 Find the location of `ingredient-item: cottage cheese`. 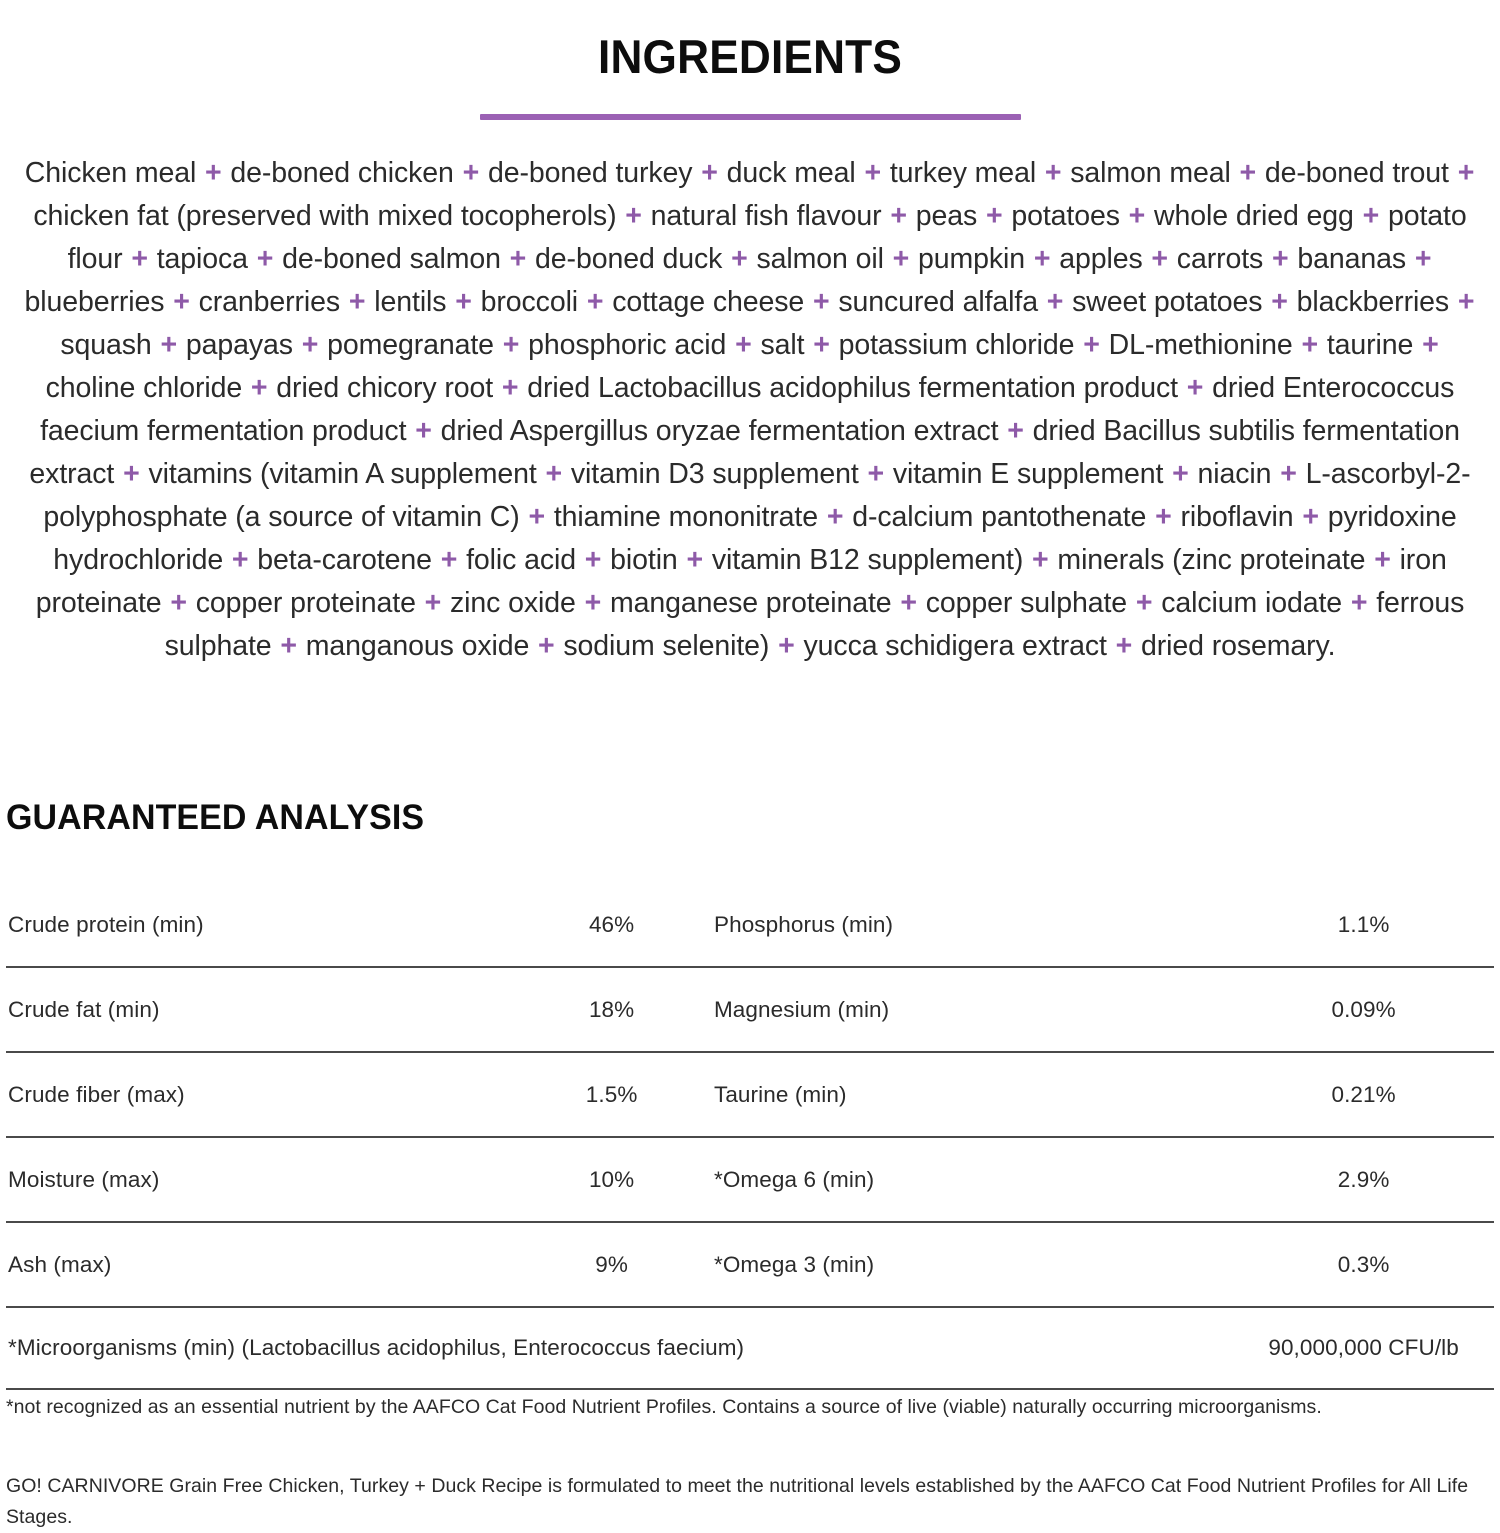

ingredient-item: cottage cheese is located at coordinates (708, 302).